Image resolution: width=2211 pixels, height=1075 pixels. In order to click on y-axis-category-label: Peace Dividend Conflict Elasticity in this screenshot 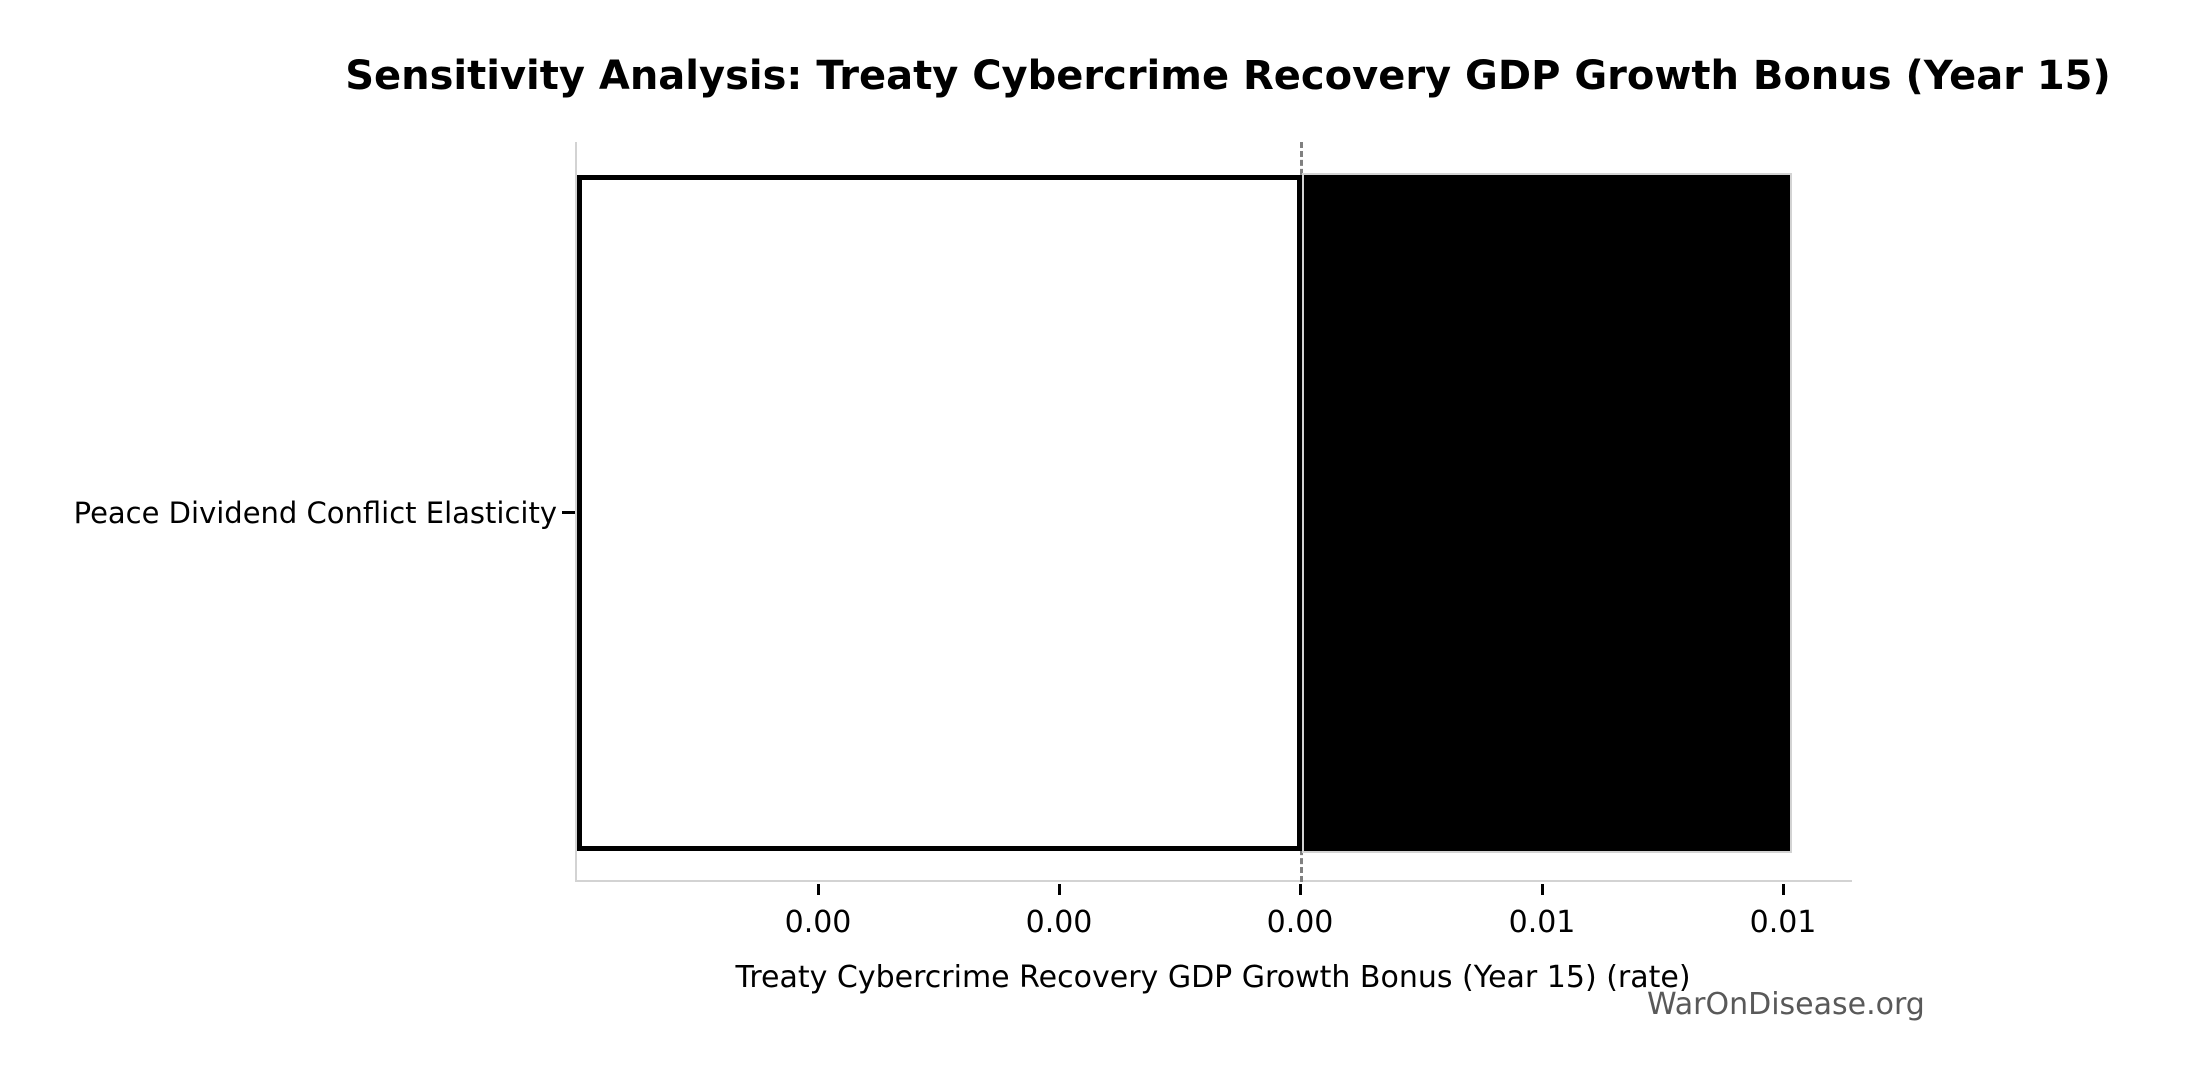, I will do `click(315, 513)`.